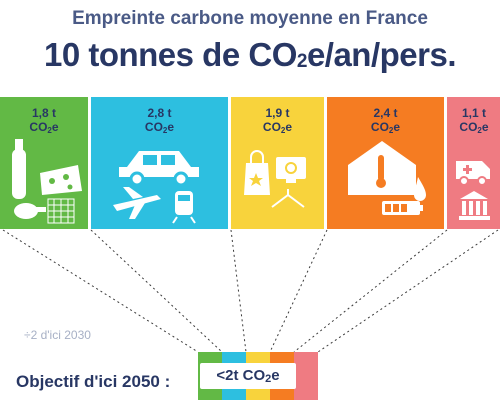 This screenshot has height=414, width=500. What do you see at coordinates (250, 18) in the screenshot?
I see `chart-title: Empreinte carbone moyenne en France` at bounding box center [250, 18].